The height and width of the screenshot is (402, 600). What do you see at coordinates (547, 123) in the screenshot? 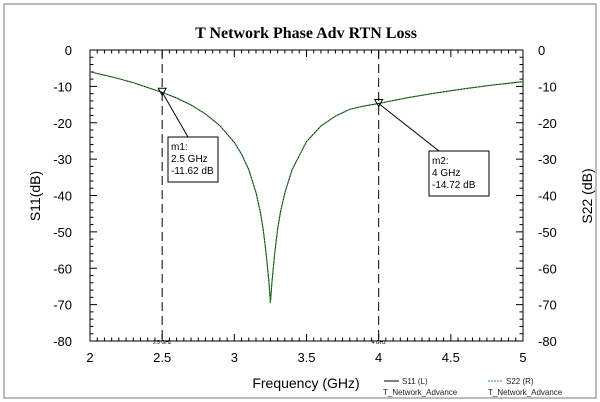
I see `y-tick-label-right: -20` at bounding box center [547, 123].